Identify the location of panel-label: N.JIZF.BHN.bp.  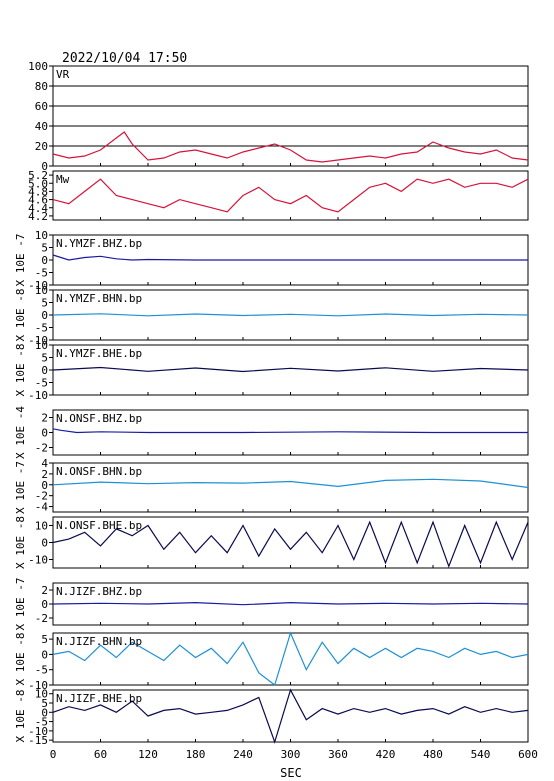
(99, 641).